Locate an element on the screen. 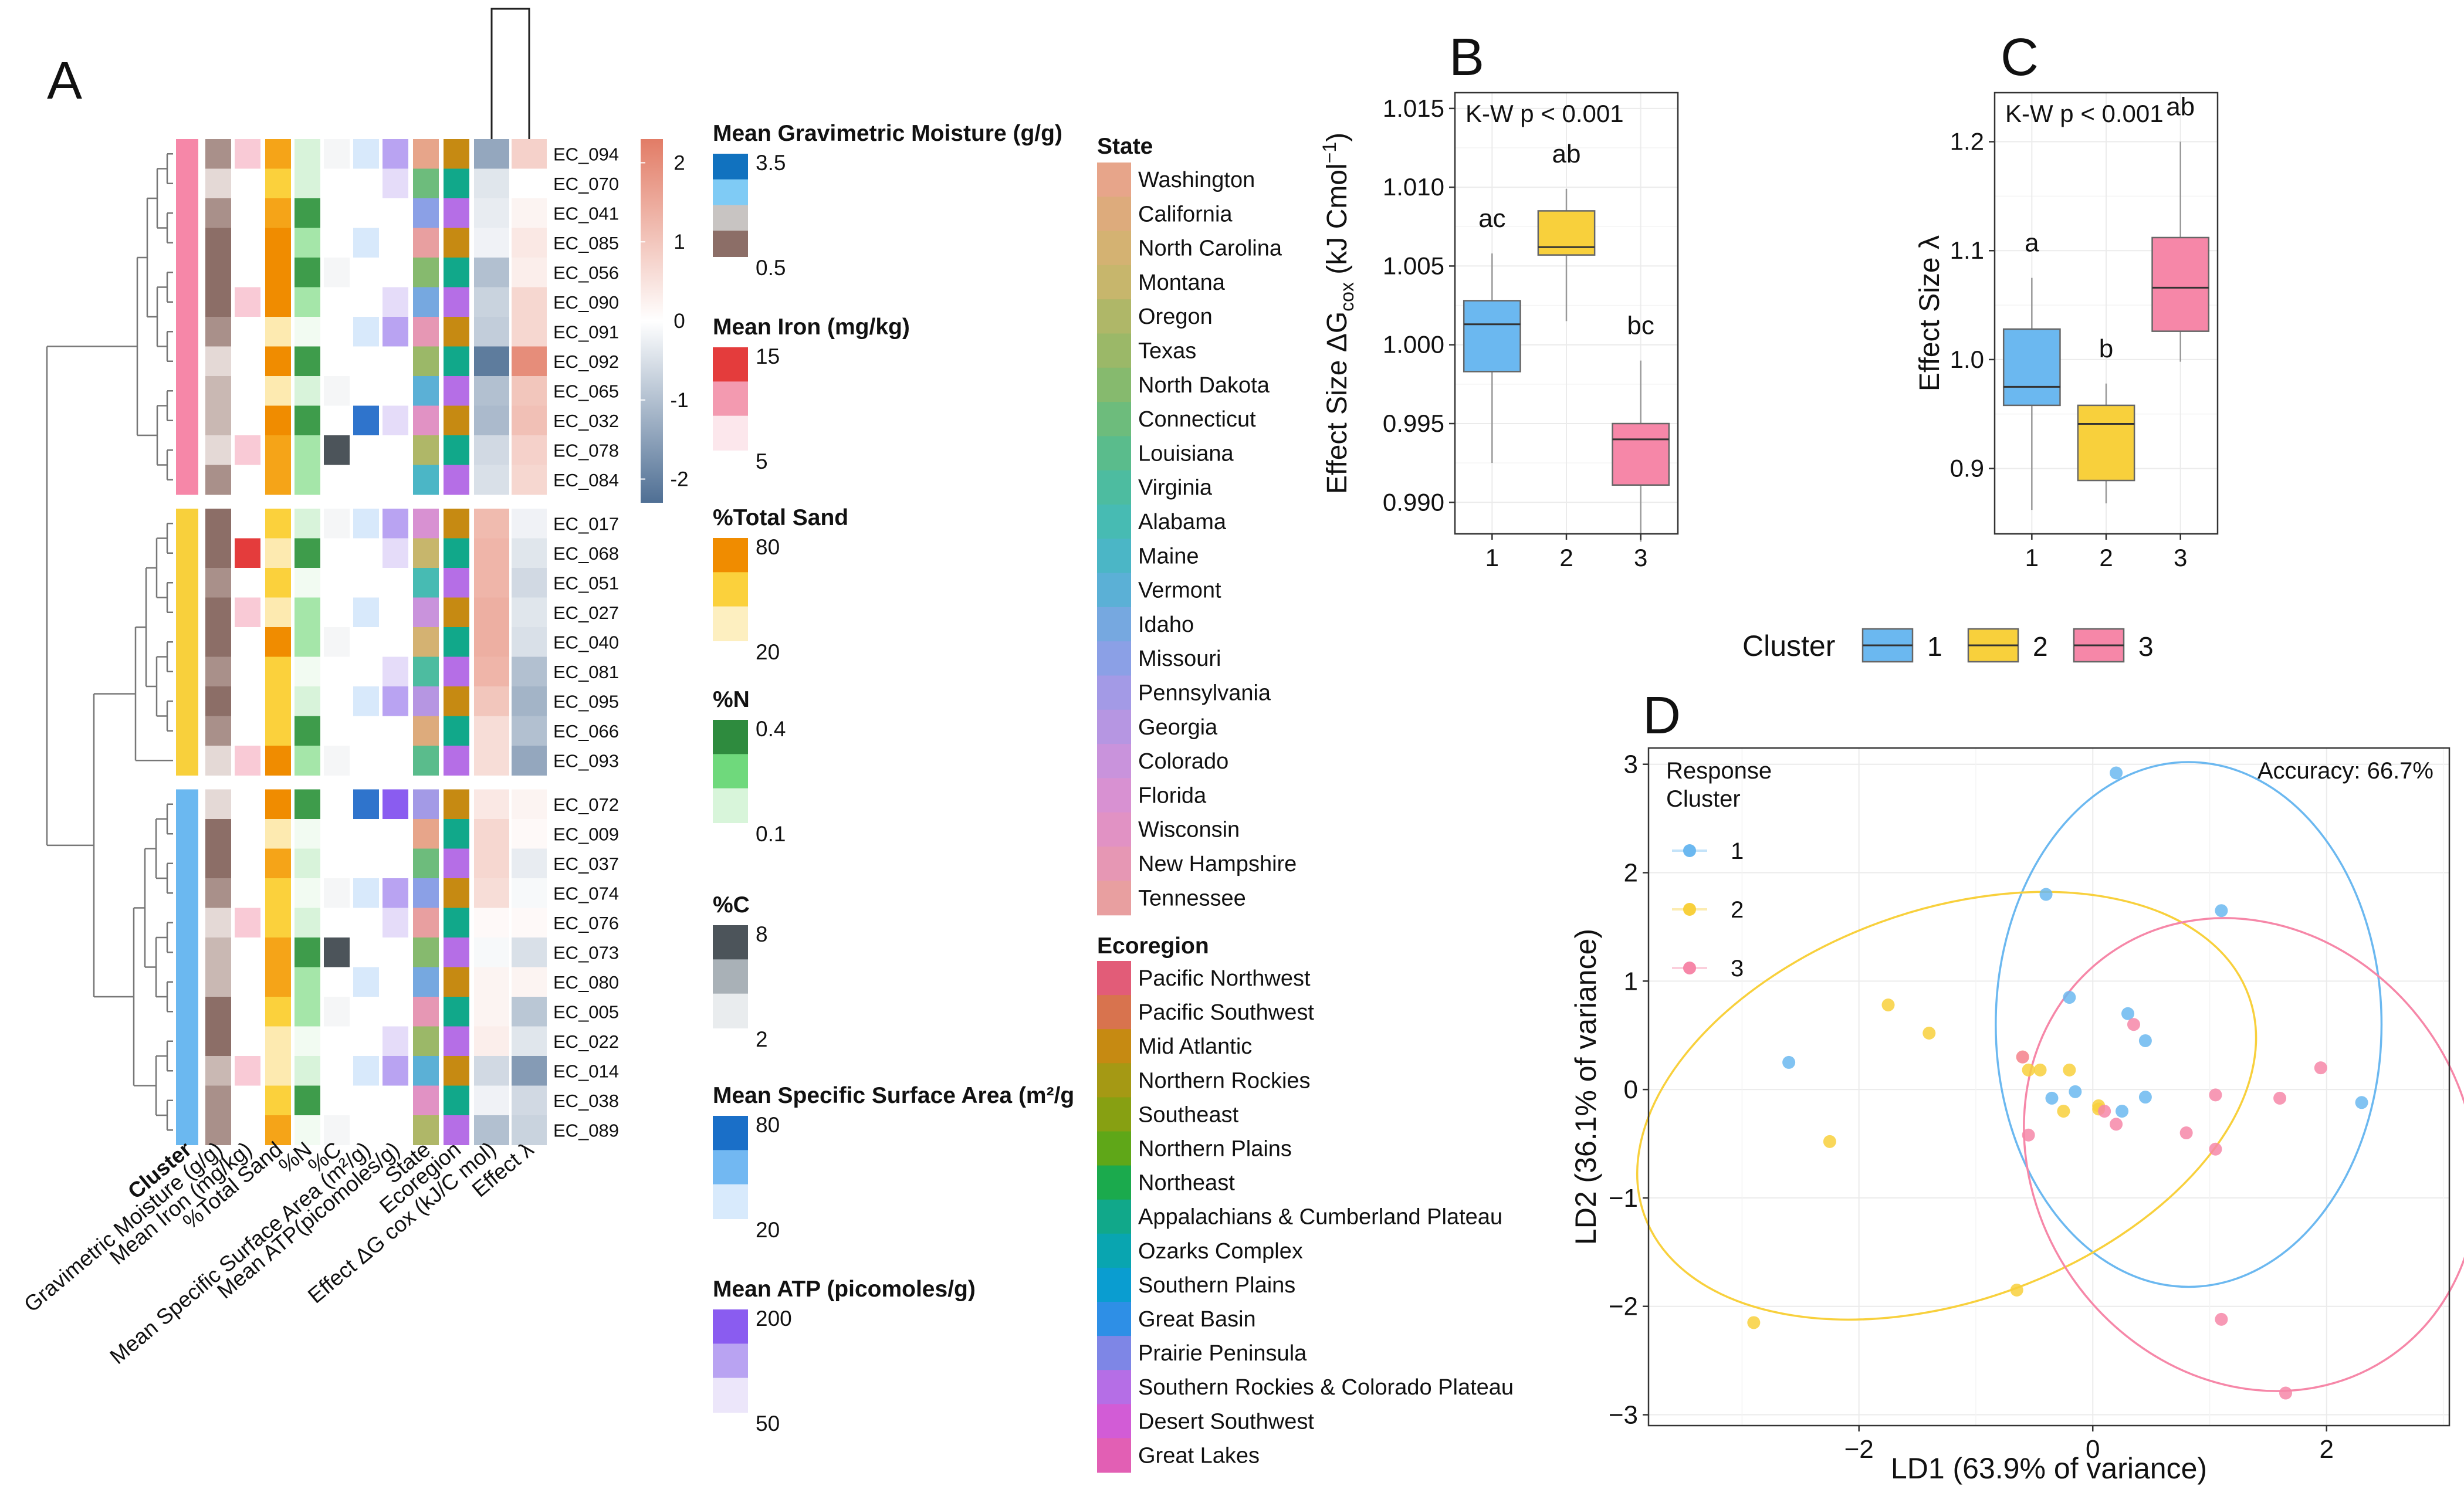  box is located at coordinates (1566, 233).